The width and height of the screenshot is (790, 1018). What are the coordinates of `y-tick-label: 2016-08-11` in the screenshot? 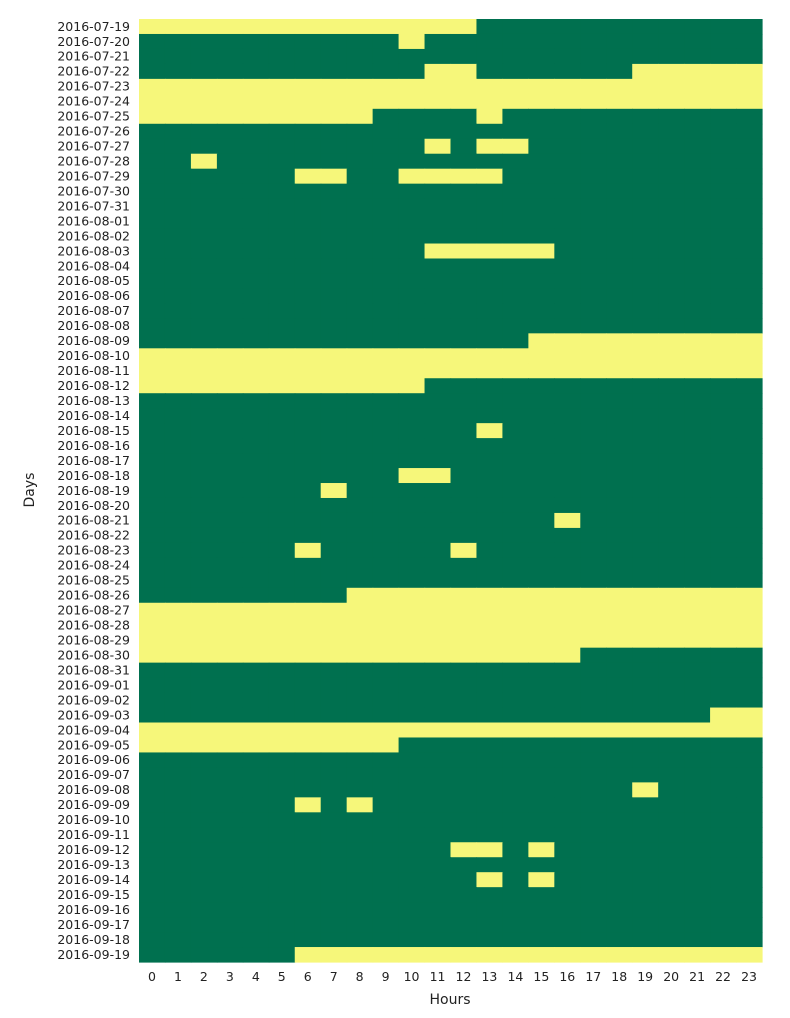 It's located at (93, 370).